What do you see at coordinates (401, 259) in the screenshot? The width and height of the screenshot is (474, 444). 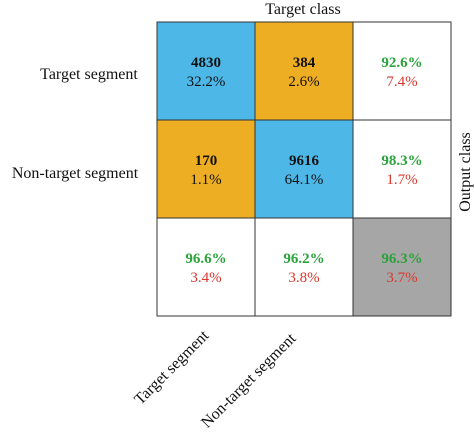 I see `overall-correct: 96.3%` at bounding box center [401, 259].